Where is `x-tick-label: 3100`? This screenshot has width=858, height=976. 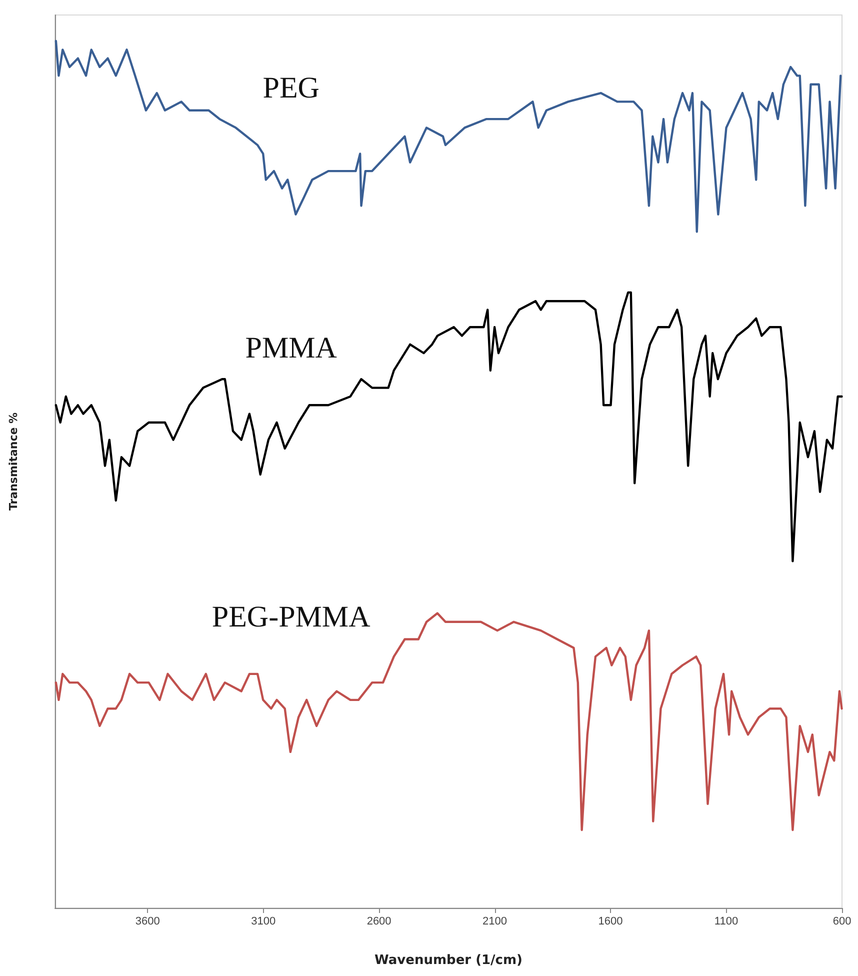
x-tick-label: 3100 is located at coordinates (263, 922).